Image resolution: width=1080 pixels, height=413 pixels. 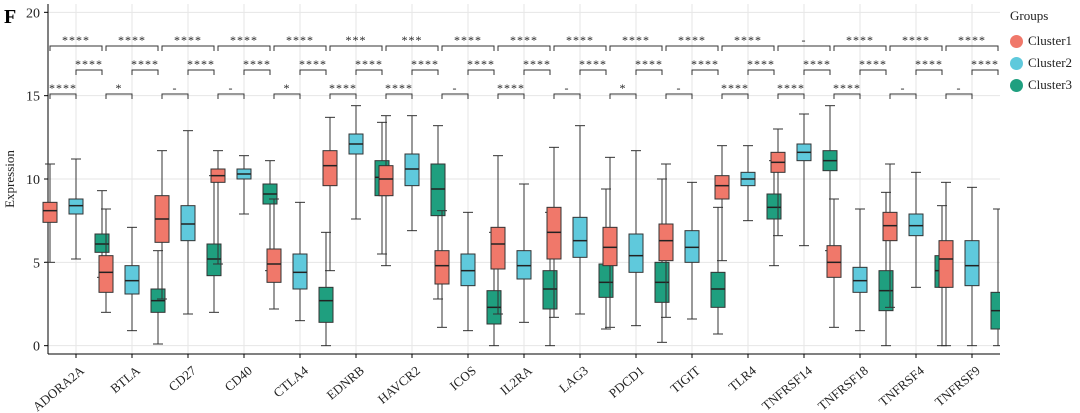 What do you see at coordinates (1029, 15) in the screenshot?
I see `legend-title: Groups` at bounding box center [1029, 15].